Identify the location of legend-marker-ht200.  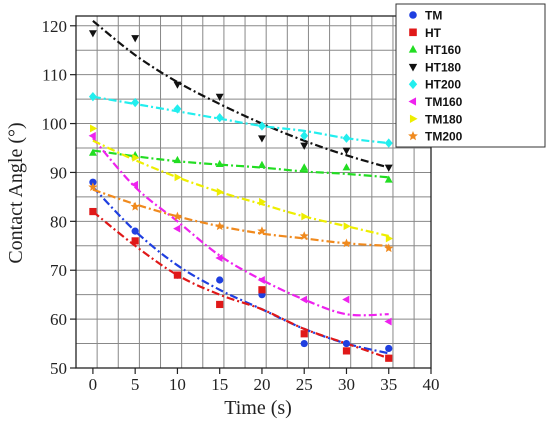
(413, 84).